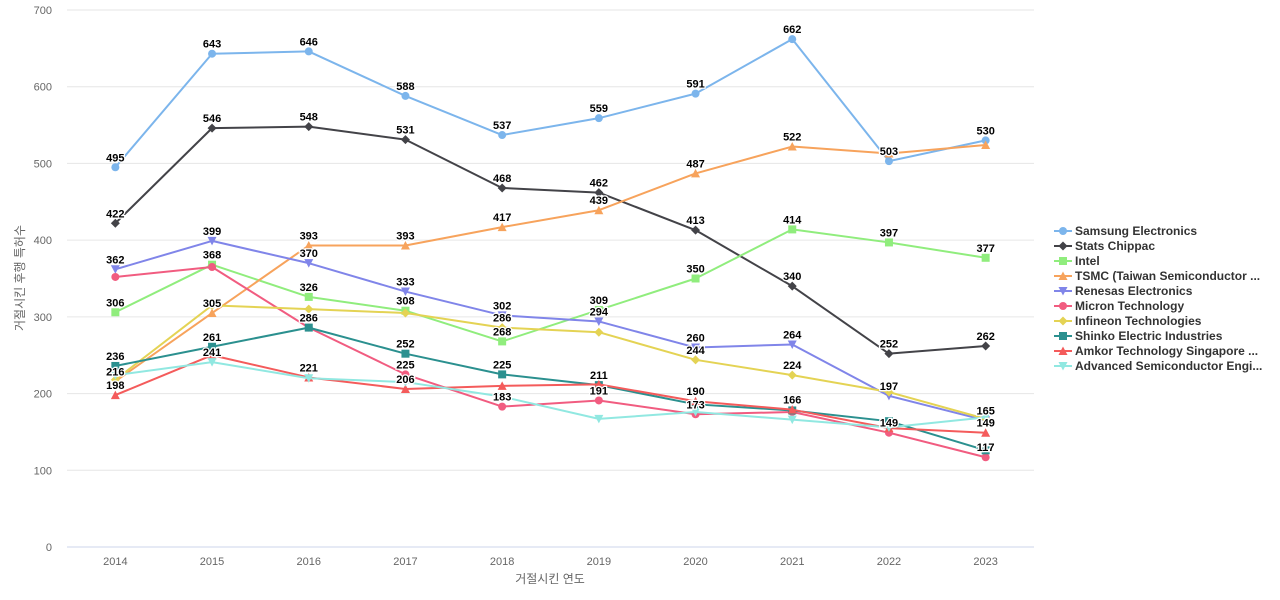  I want to click on legend-item: Intel, so click(1167, 260).